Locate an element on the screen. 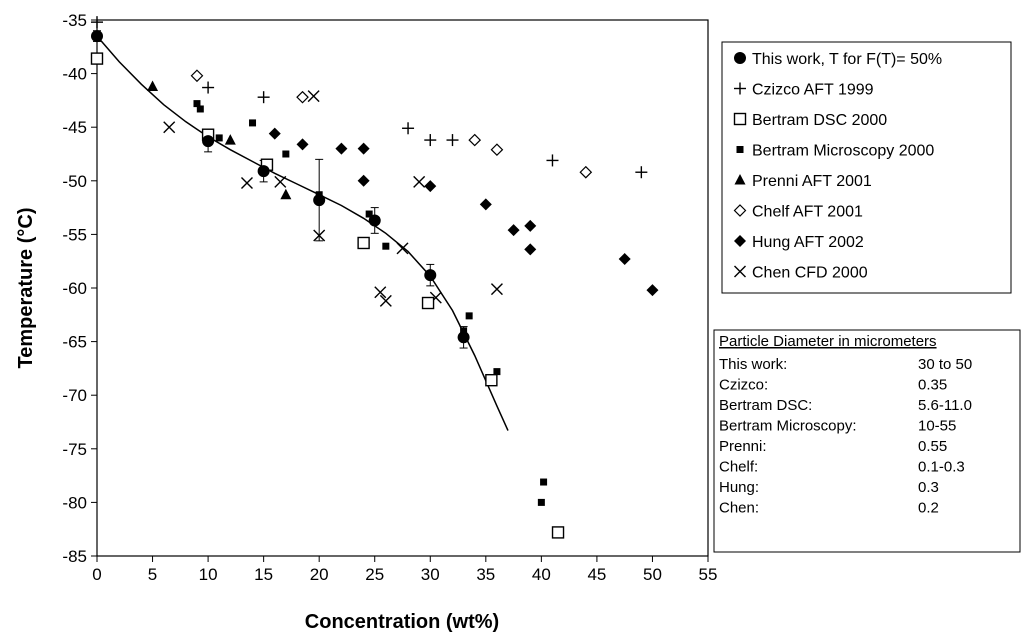 Image resolution: width=1021 pixels, height=633 pixels. x-tick-label: 25 is located at coordinates (374, 574).